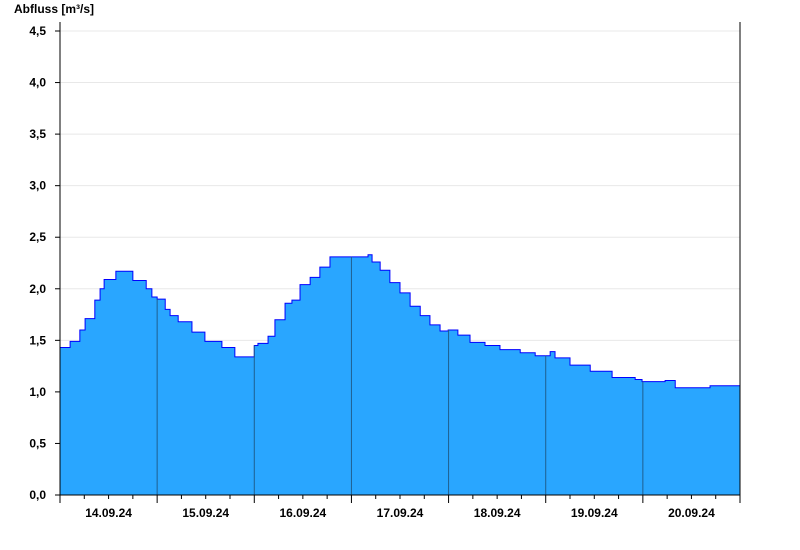  What do you see at coordinates (594, 513) in the screenshot?
I see `x-tick-label: 19.09.24` at bounding box center [594, 513].